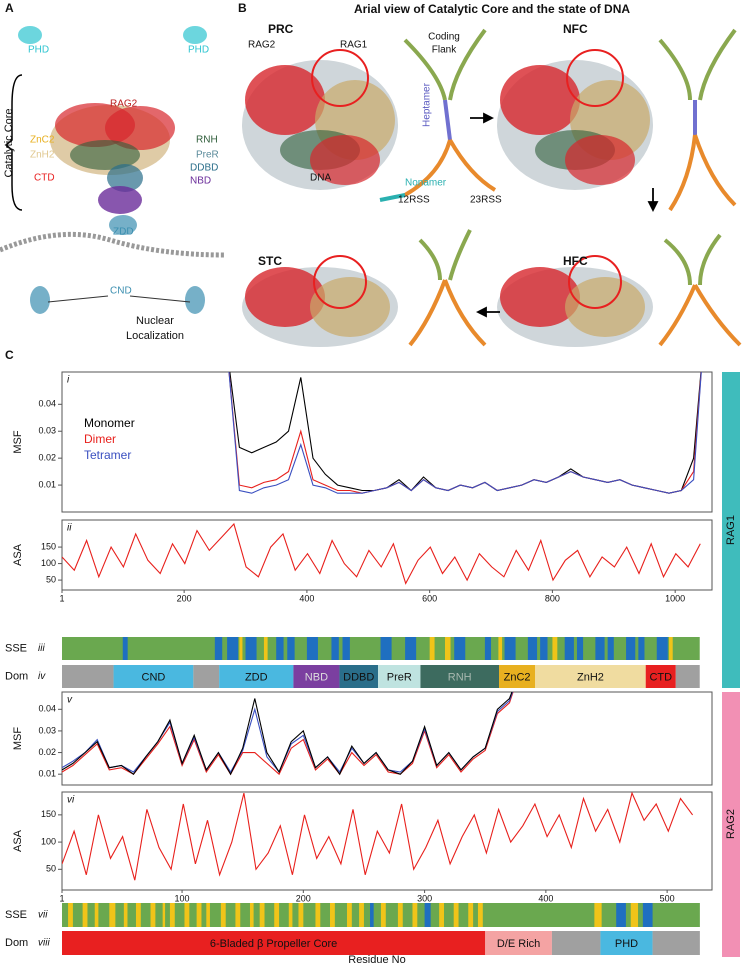 This screenshot has width=748, height=965. Describe the element at coordinates (626, 944) in the screenshot. I see `domain-label: PHD` at that location.